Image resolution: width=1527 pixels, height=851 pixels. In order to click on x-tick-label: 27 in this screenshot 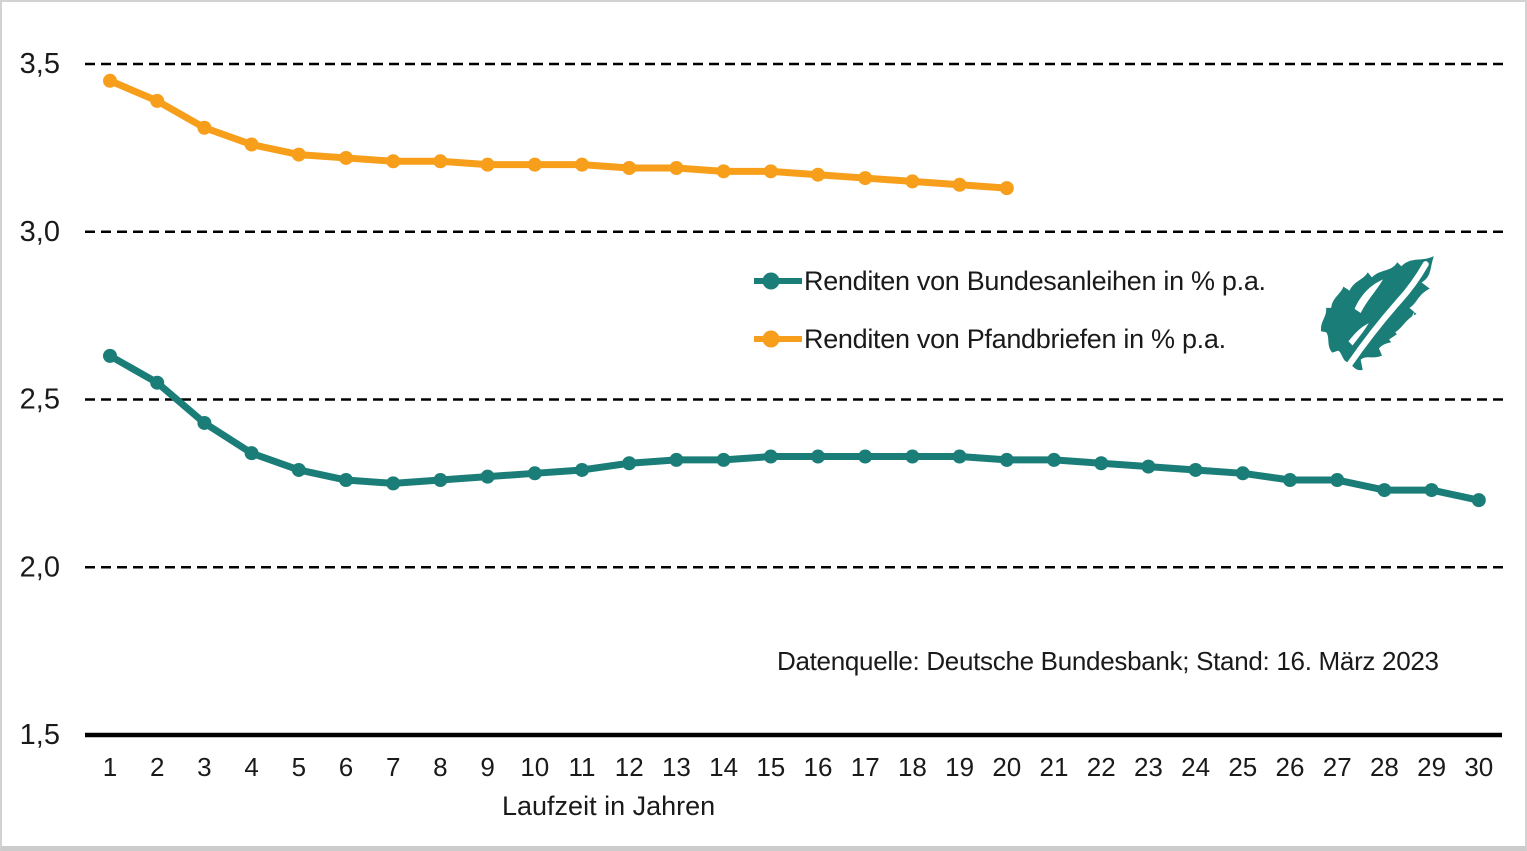, I will do `click(1337, 767)`.